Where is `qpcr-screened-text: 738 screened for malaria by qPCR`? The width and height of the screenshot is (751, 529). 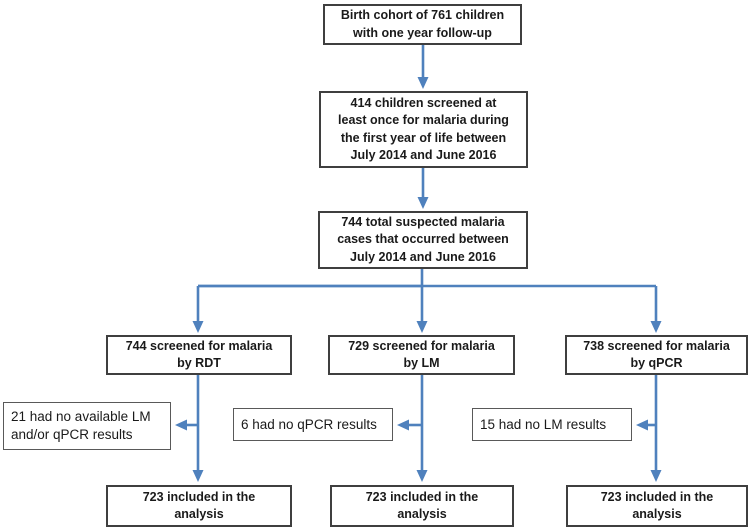 qpcr-screened-text: 738 screened for malaria by qPCR is located at coordinates (656, 354).